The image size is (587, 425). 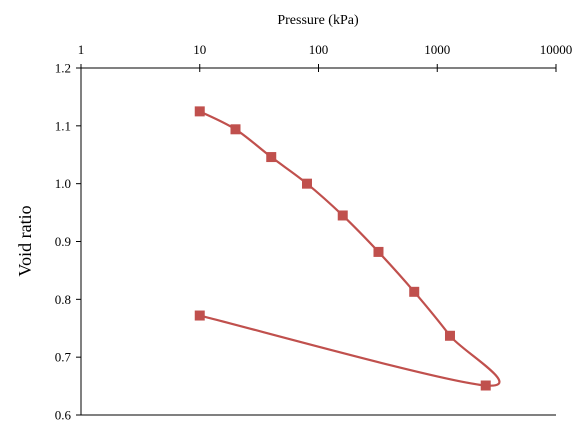 What do you see at coordinates (63, 299) in the screenshot?
I see `y-tick-label: 0.8` at bounding box center [63, 299].